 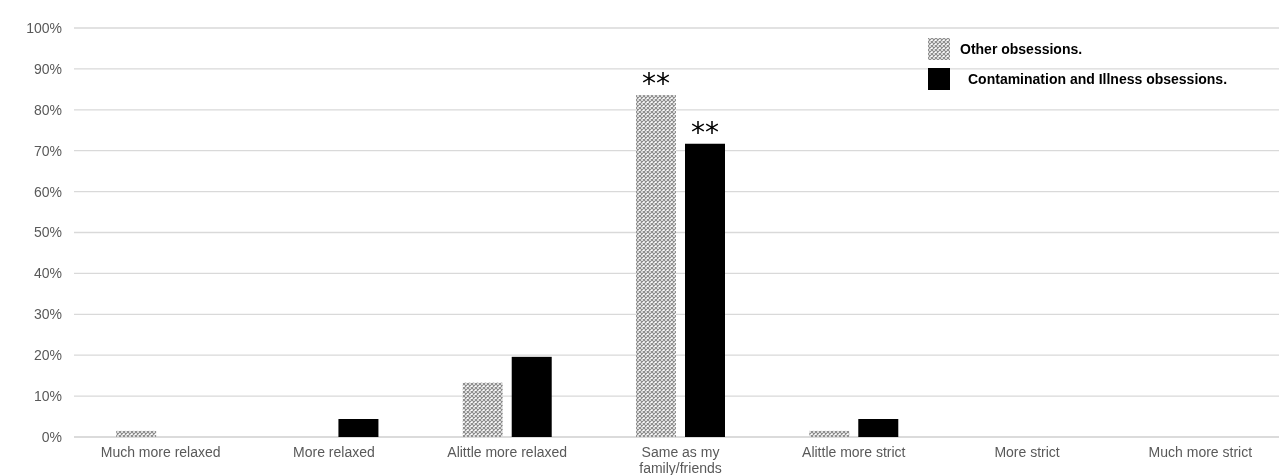 I want to click on x-tick-label: More relaxed, so click(x=334, y=452).